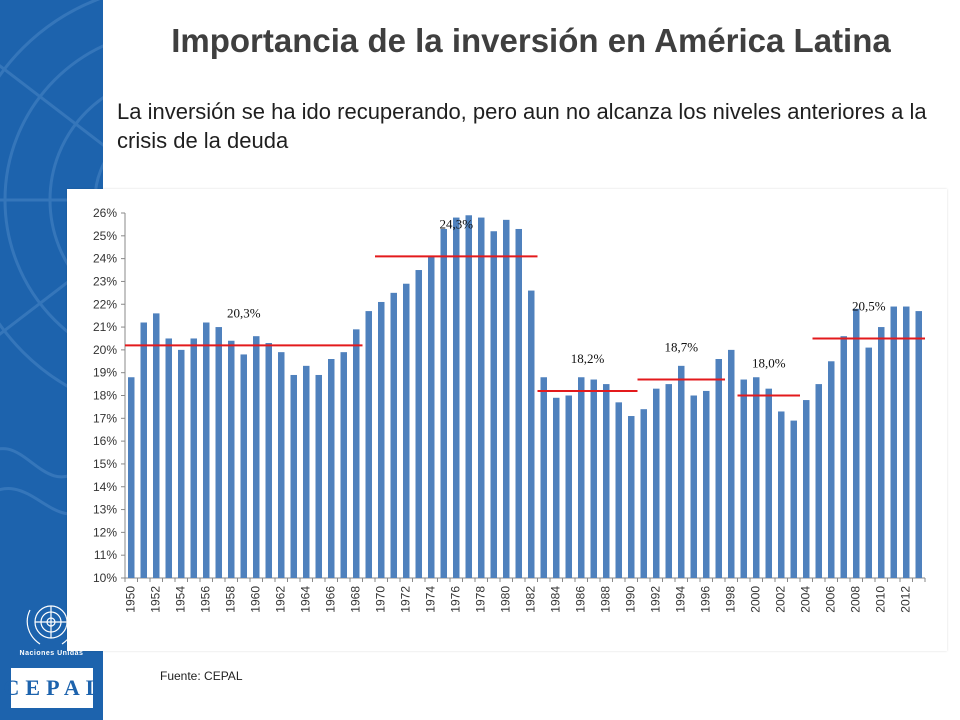 The width and height of the screenshot is (960, 720). Describe the element at coordinates (893, 442) in the screenshot. I see `bar-2011` at that location.